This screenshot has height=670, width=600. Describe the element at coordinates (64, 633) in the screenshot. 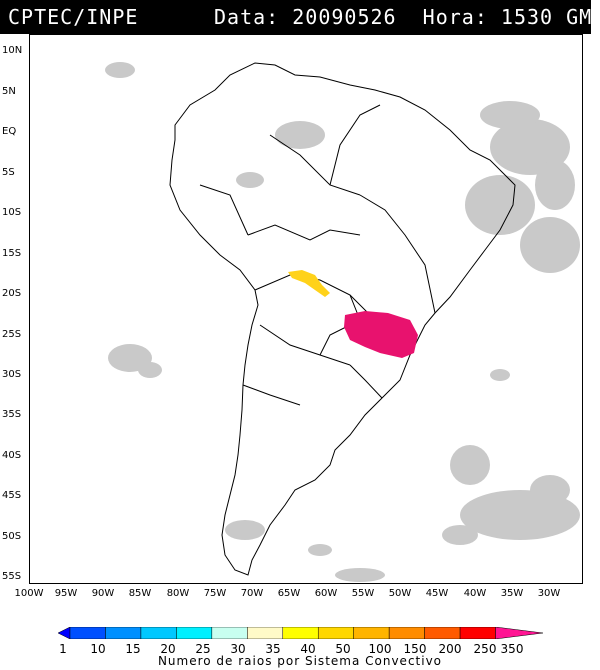

I see `legend-arrow-left` at that location.